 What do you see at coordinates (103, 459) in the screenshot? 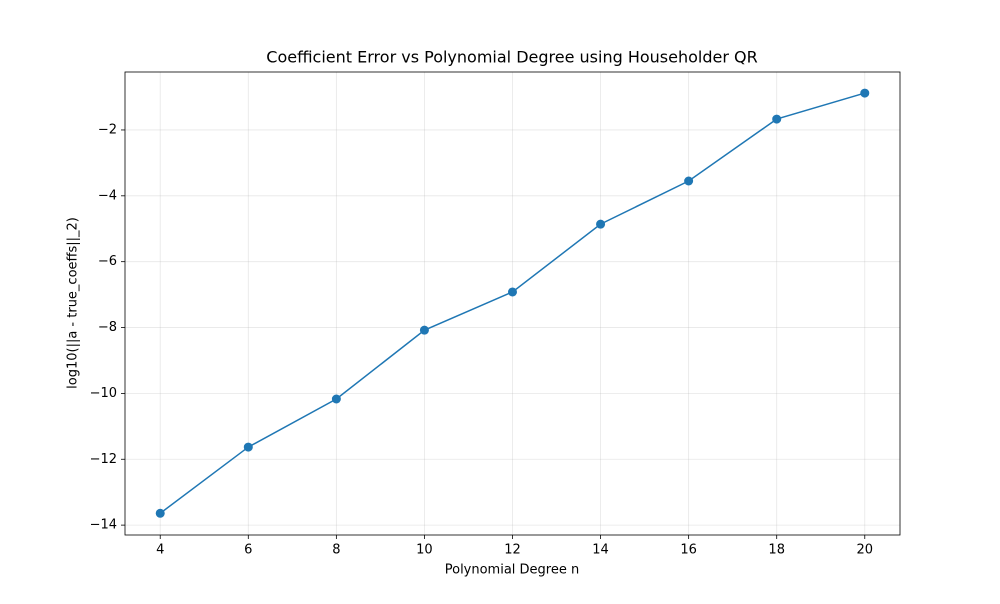
I see `y-tick-label: −12` at bounding box center [103, 459].